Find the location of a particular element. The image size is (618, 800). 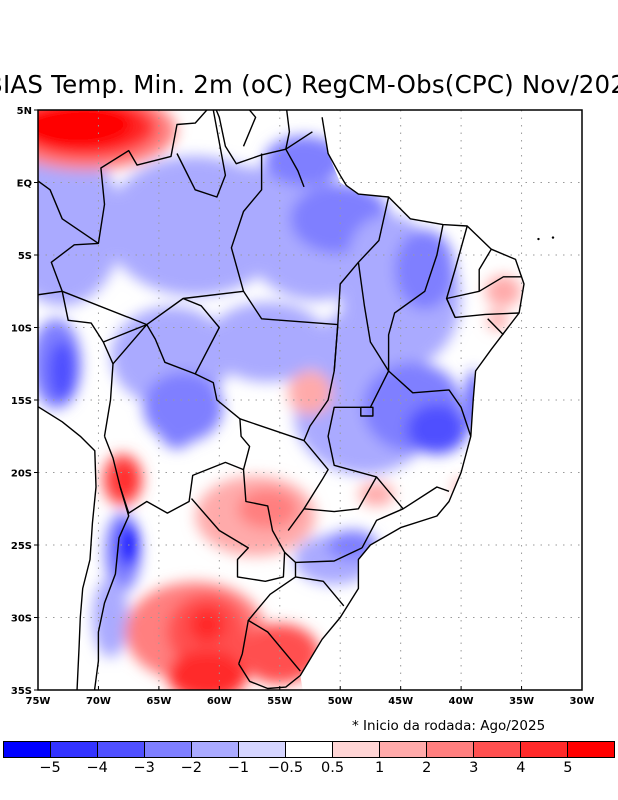

colorbar-level-label: 1 is located at coordinates (379, 768).